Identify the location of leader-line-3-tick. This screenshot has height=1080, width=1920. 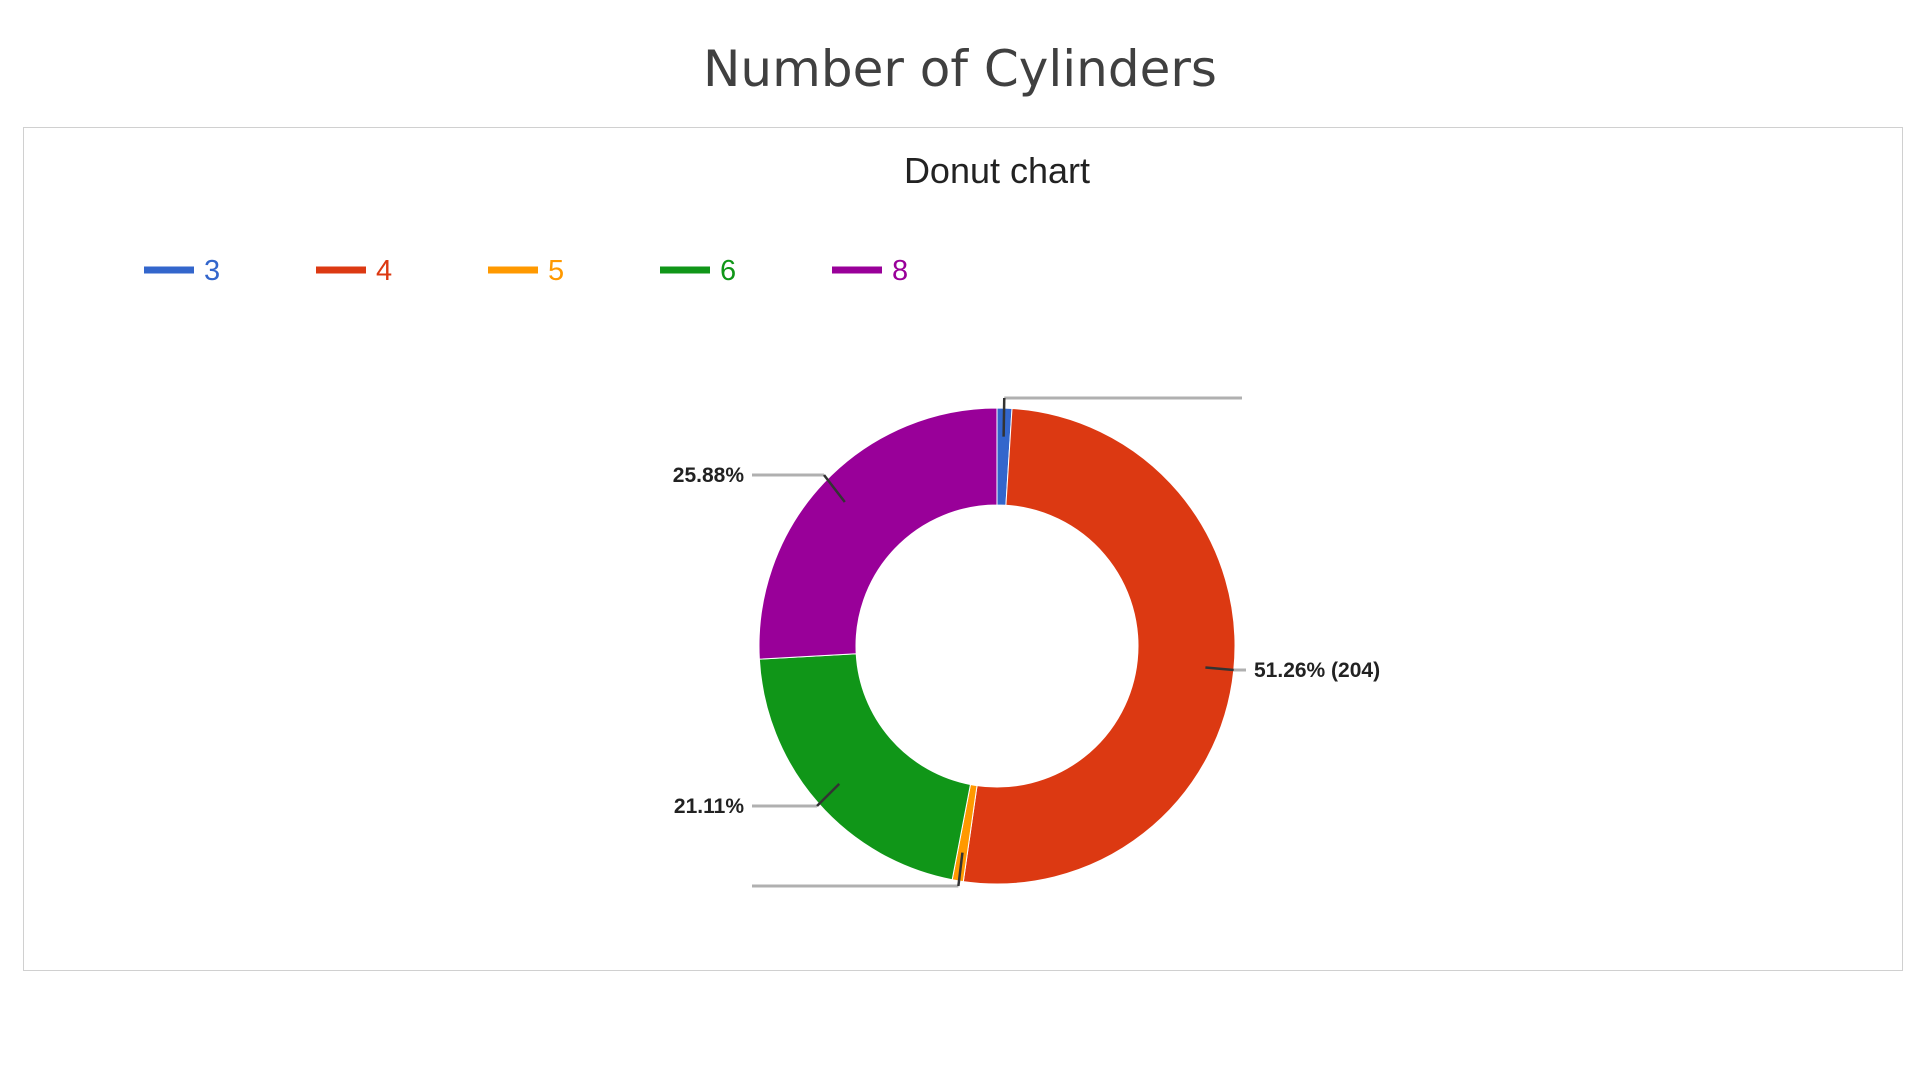
(1004, 417).